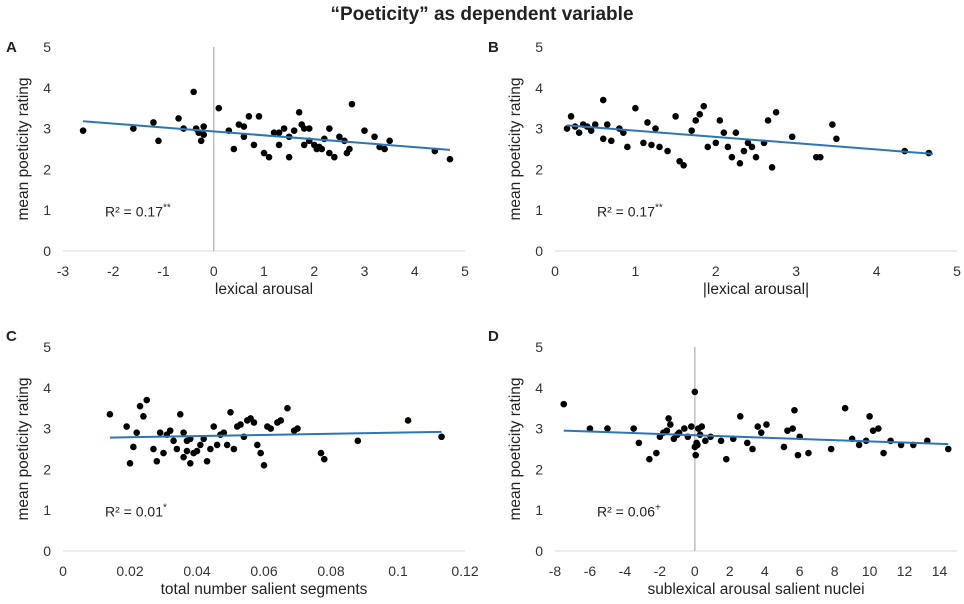 This screenshot has width=964, height=604. I want to click on y-tick-label: 3, so click(47, 429).